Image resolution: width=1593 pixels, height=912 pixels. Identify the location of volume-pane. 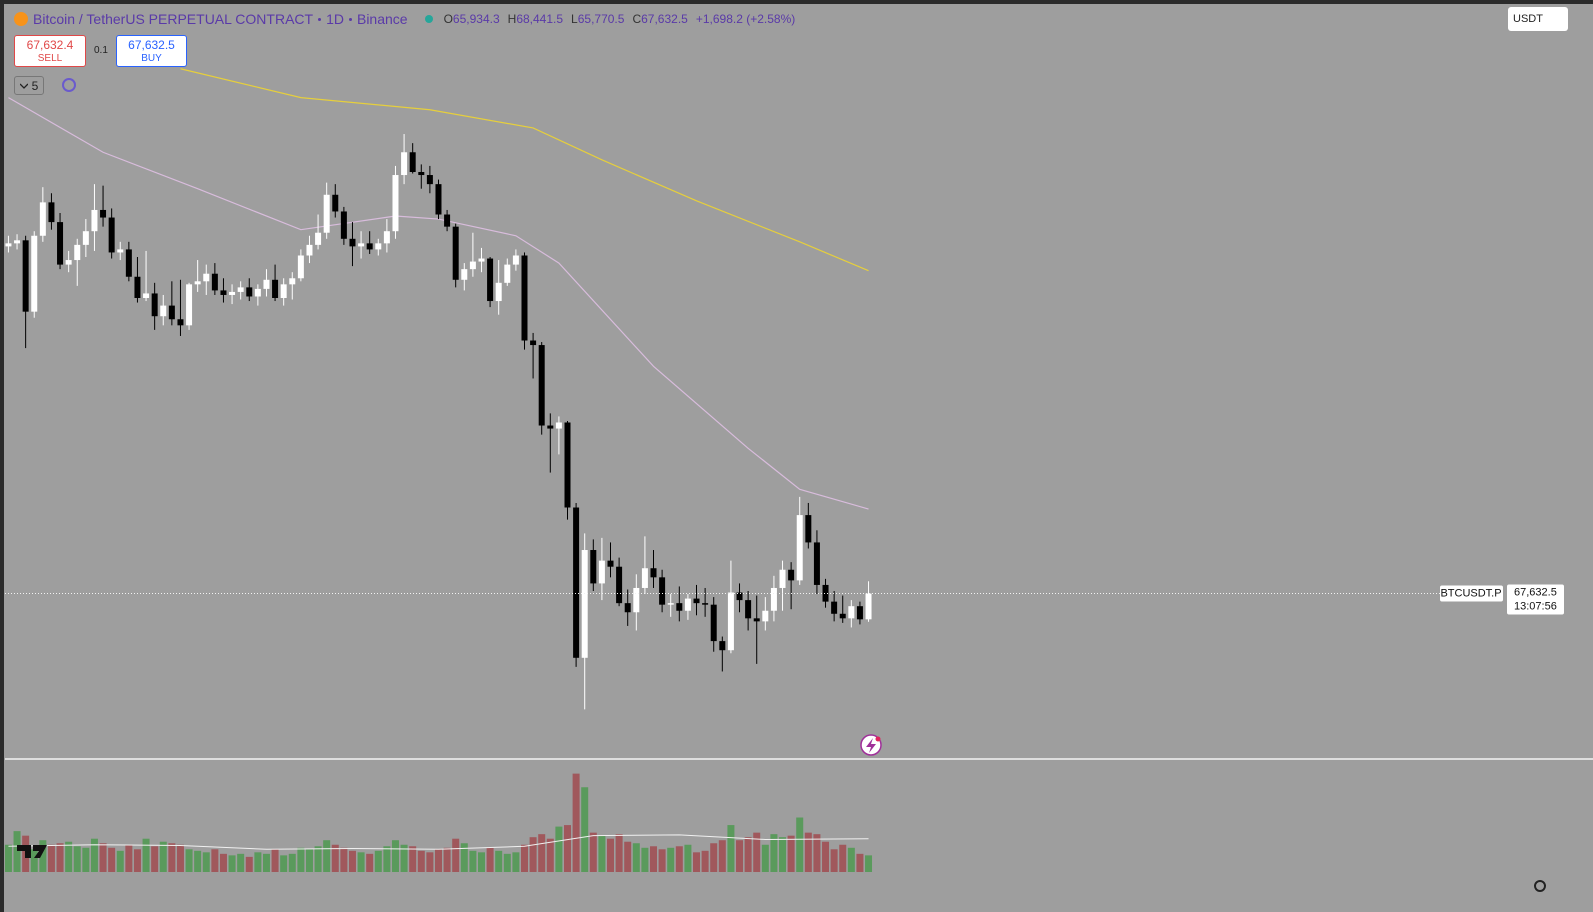
(438, 822).